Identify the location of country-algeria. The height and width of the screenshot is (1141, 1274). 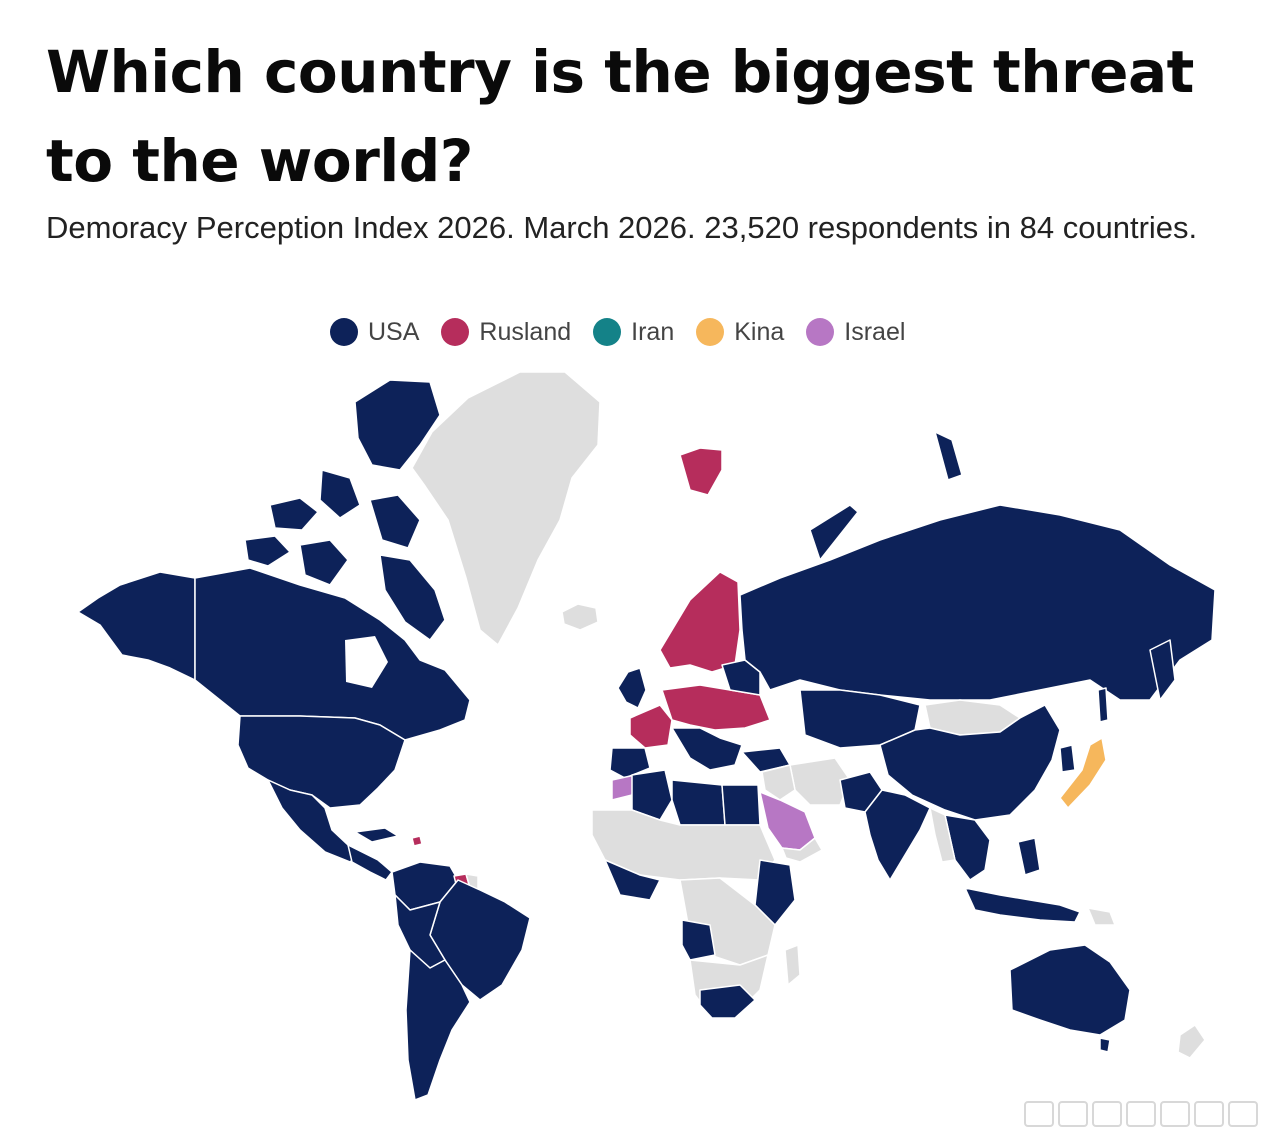
(652, 795).